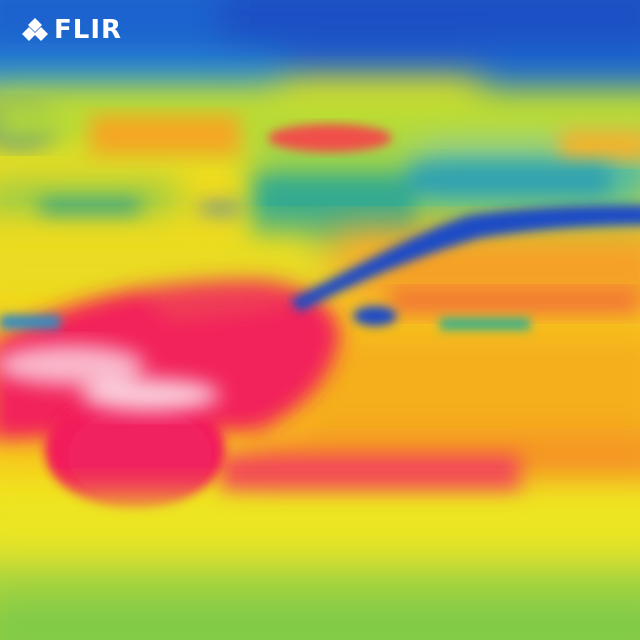 The image size is (640, 640). I want to click on flir-logo: FLIR, so click(72, 30).